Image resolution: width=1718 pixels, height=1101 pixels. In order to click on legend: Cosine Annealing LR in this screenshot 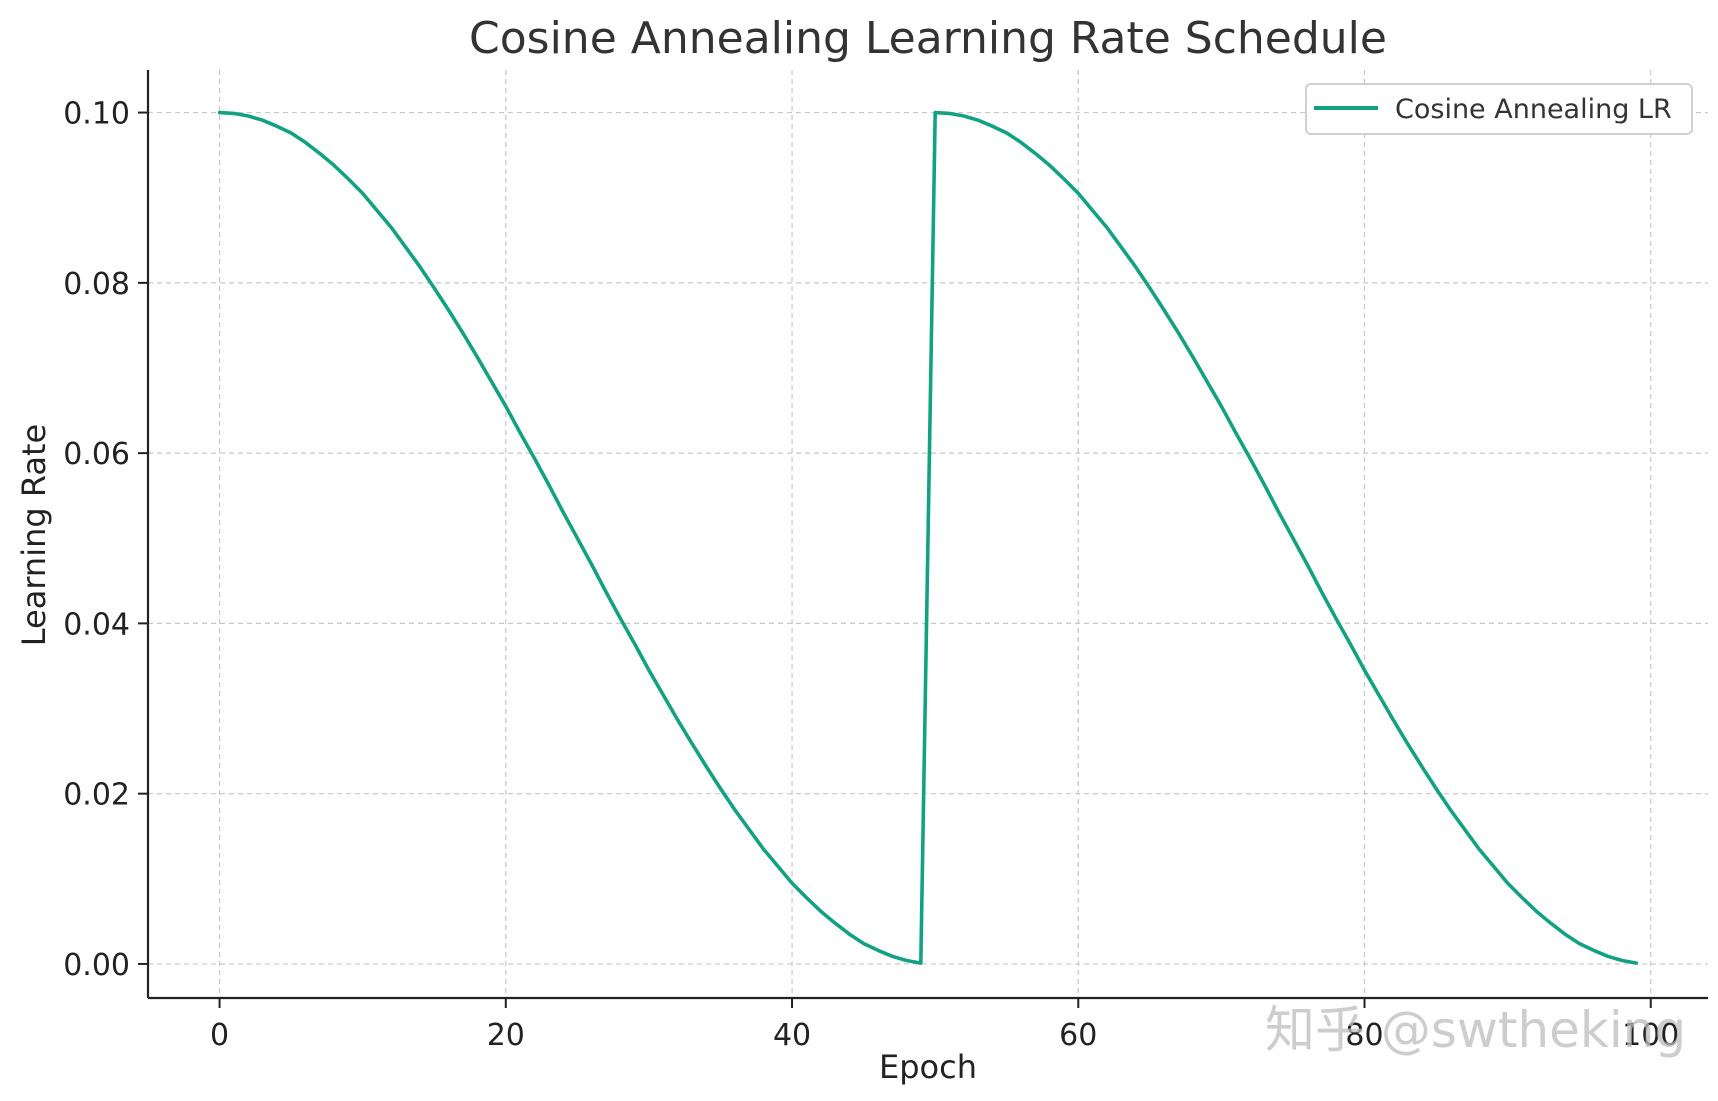, I will do `click(1499, 109)`.